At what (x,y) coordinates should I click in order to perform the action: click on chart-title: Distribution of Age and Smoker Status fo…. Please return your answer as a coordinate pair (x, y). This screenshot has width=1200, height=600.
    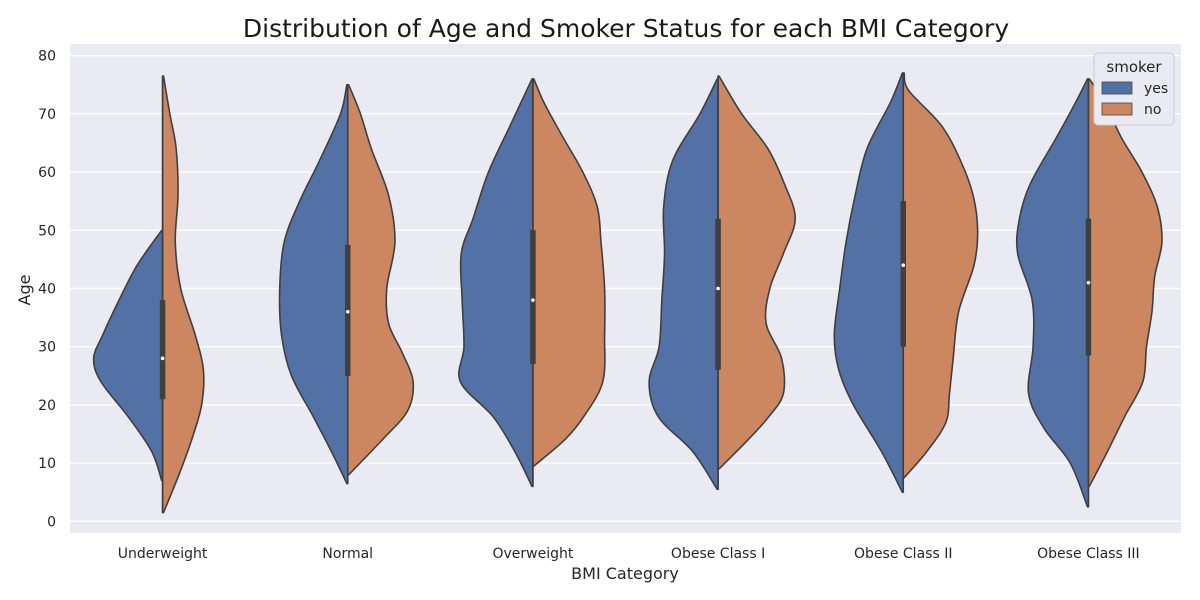
    Looking at the image, I should click on (626, 28).